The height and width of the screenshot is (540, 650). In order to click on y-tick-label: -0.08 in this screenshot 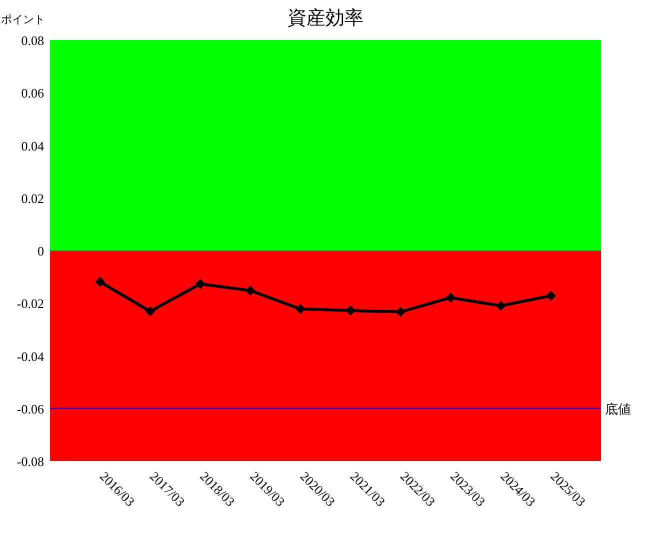, I will do `click(30, 461)`.